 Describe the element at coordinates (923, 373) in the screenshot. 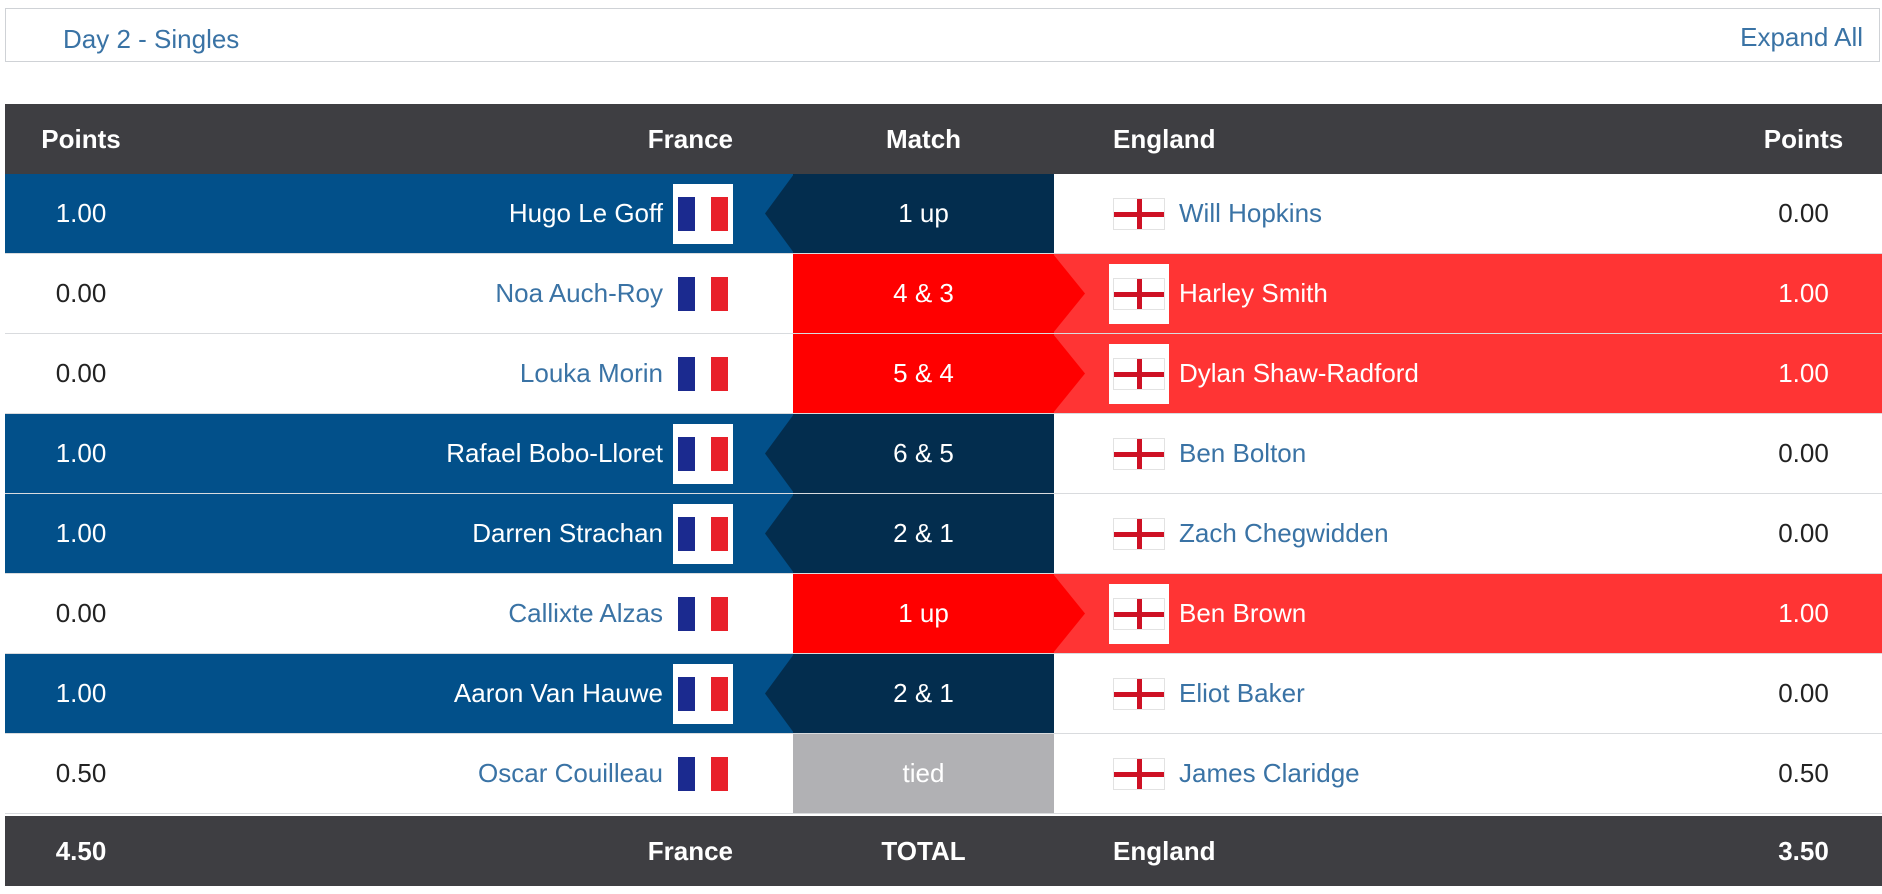

I see `match-result: 5 & 4` at that location.